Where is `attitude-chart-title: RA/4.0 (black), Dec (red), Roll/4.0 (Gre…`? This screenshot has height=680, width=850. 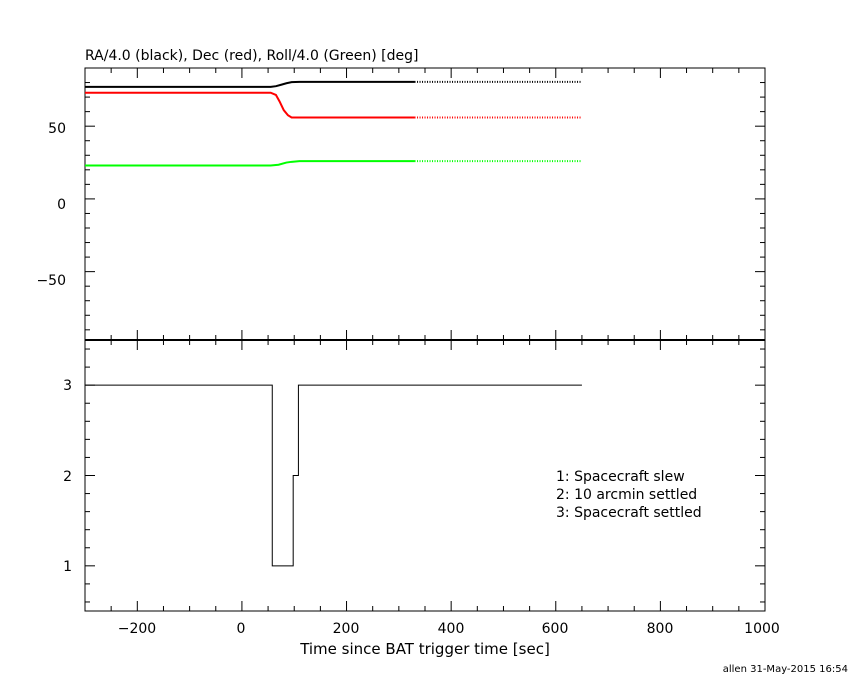
attitude-chart-title: RA/4.0 (black), Dec (red), Roll/4.0 (Gre… is located at coordinates (251, 56).